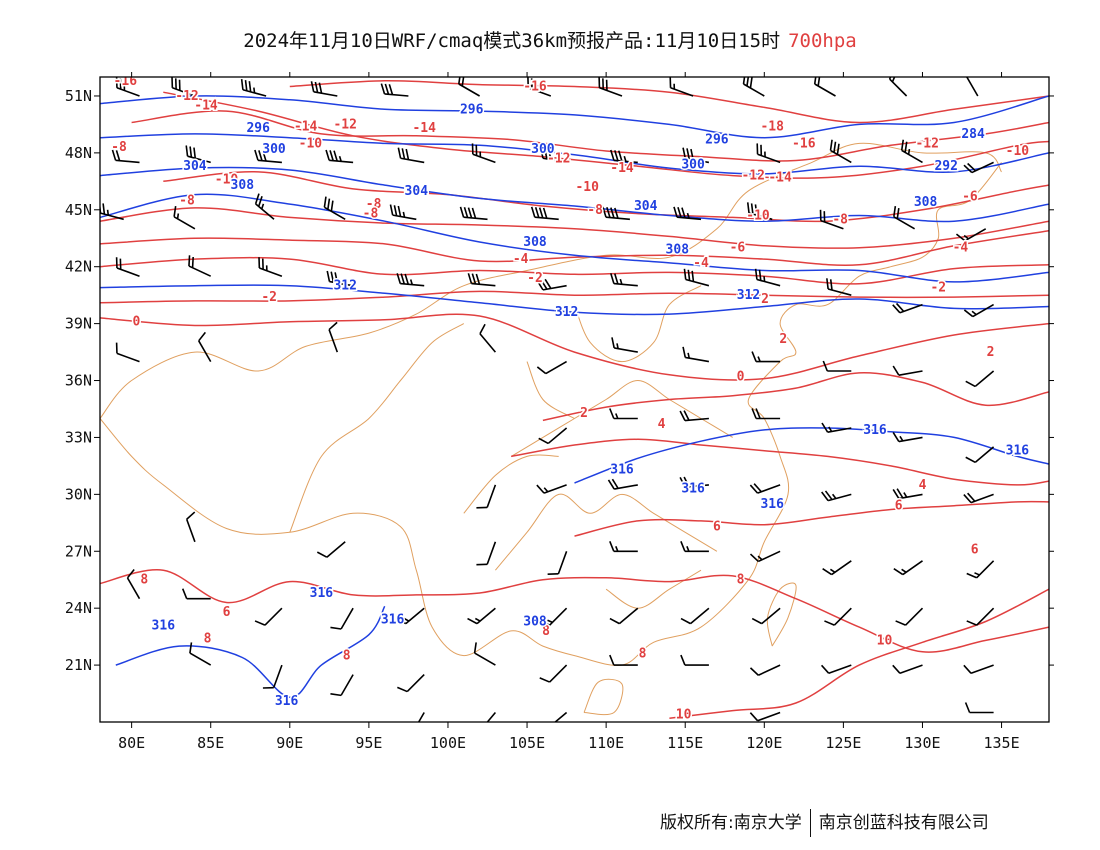 This screenshot has height=850, width=1100. Describe the element at coordinates (210, 743) in the screenshot. I see `lon-label: 85E` at that location.